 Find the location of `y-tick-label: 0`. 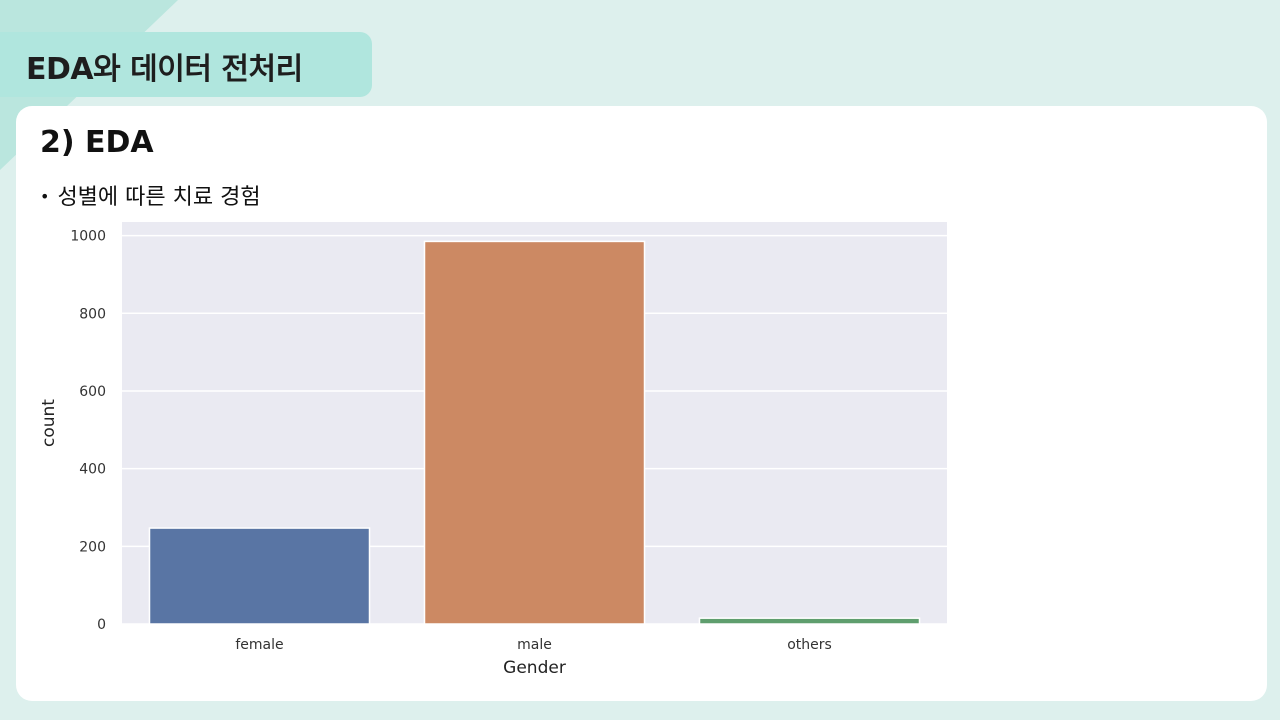

y-tick-label: 0 is located at coordinates (101, 625).